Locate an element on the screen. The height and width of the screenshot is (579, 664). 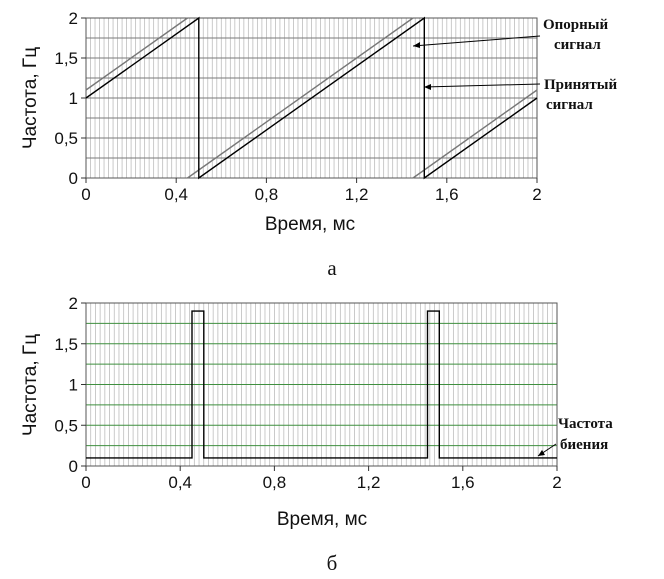
chart-b-y-ticks: 0 0,5 1 1,5 2 is located at coordinates (70, 385).